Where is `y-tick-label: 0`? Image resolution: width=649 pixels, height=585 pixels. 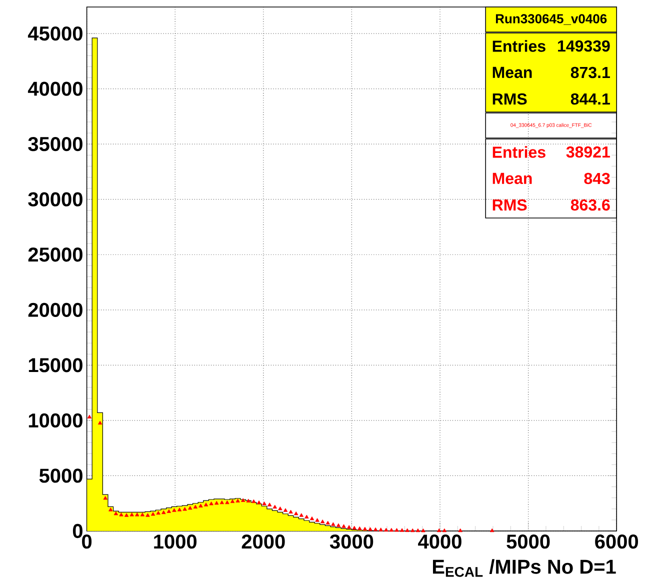 y-tick-label: 0 is located at coordinates (77, 531).